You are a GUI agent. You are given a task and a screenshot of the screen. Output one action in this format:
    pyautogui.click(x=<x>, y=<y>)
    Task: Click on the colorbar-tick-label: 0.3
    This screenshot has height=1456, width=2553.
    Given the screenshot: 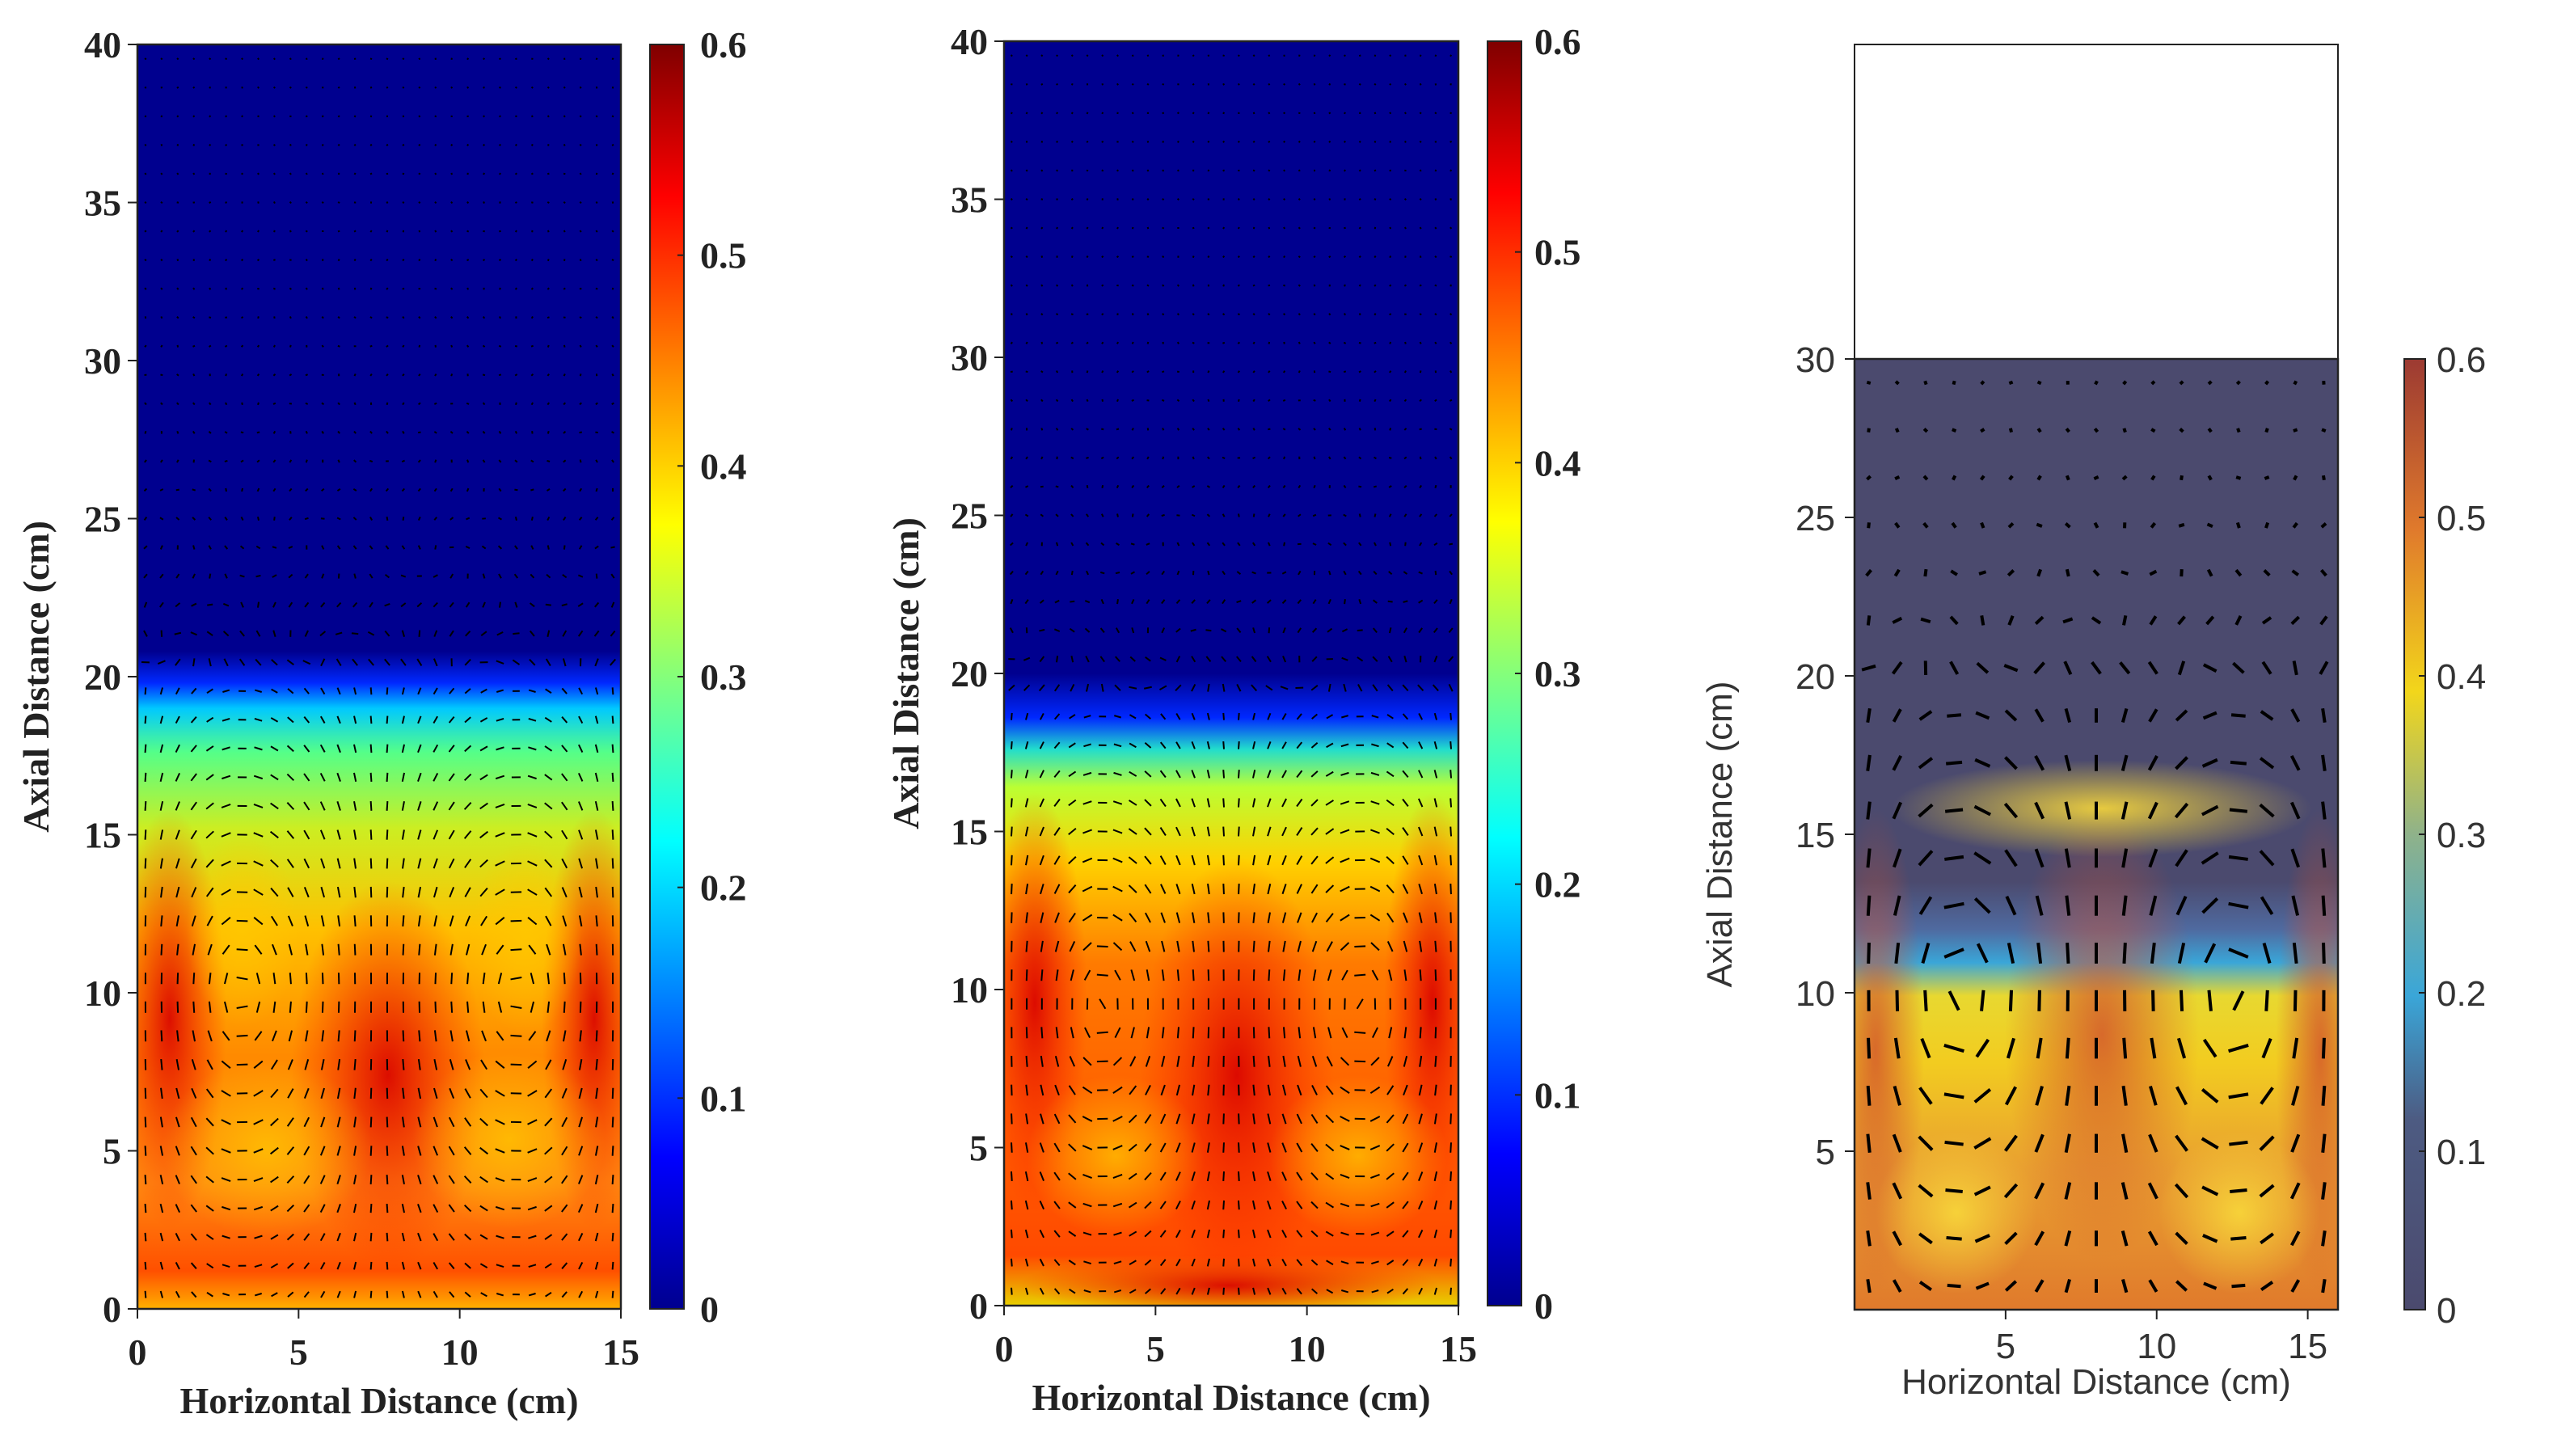 What is the action you would take?
    pyautogui.click(x=2461, y=835)
    